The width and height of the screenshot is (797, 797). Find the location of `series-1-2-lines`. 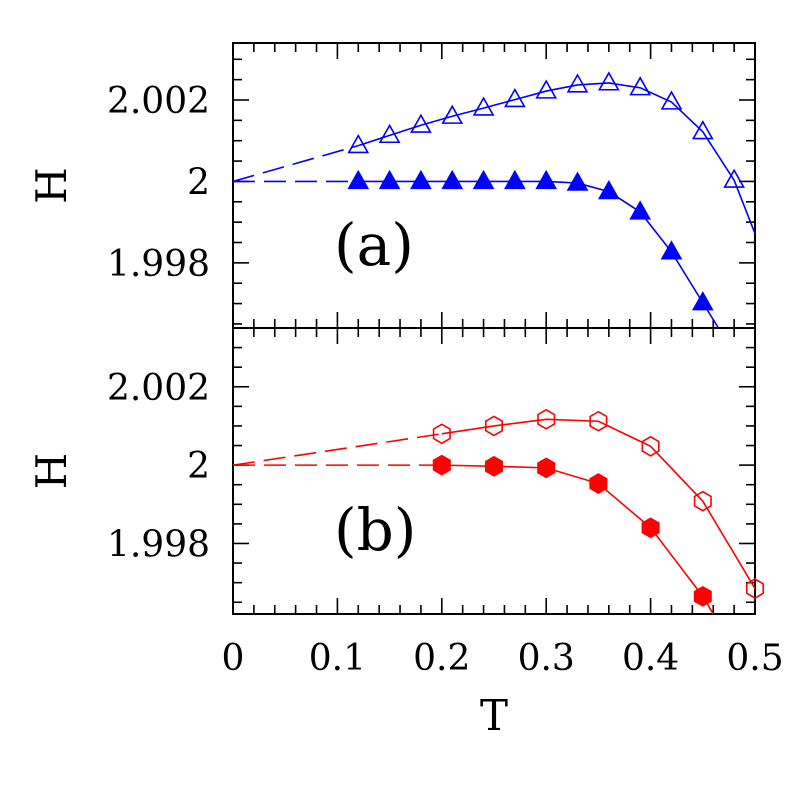

series-1-2-lines is located at coordinates (476, 254).